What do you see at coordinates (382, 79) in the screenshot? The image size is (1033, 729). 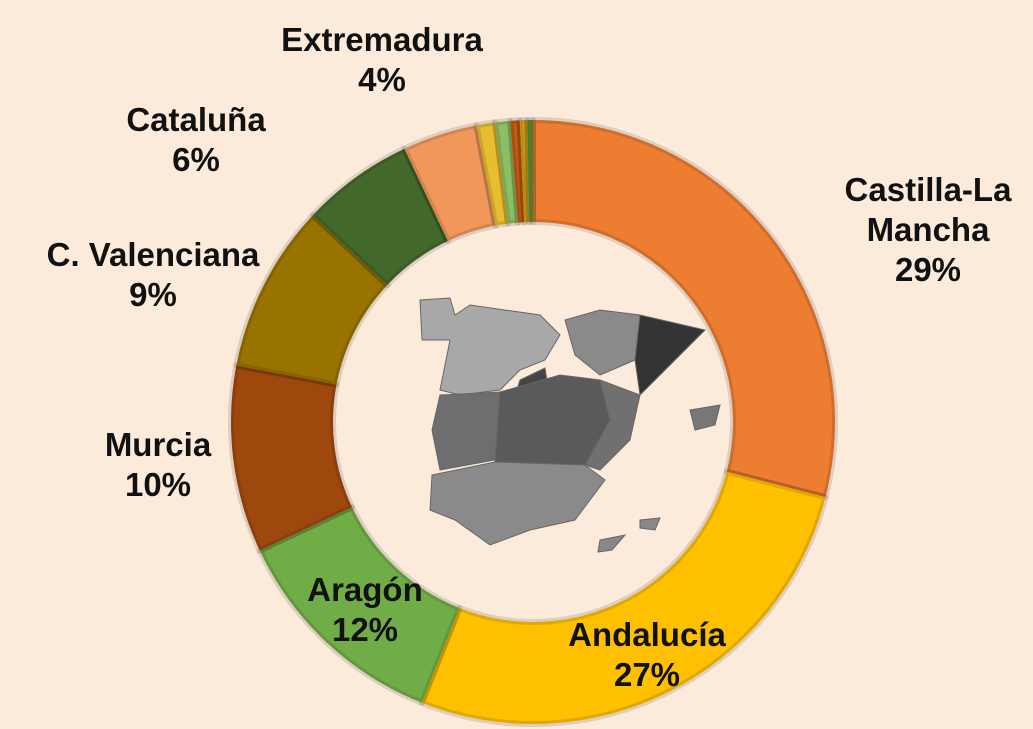 I see `value-label: 4%` at bounding box center [382, 79].